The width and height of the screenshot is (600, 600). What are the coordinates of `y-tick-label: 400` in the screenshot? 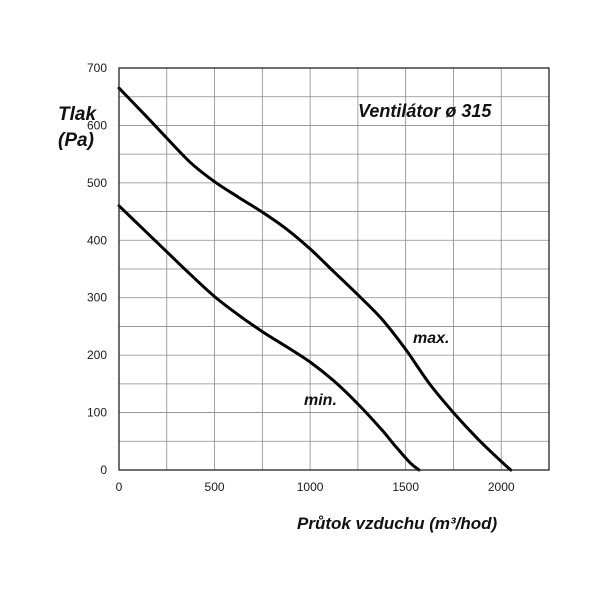 It's located at (97, 240).